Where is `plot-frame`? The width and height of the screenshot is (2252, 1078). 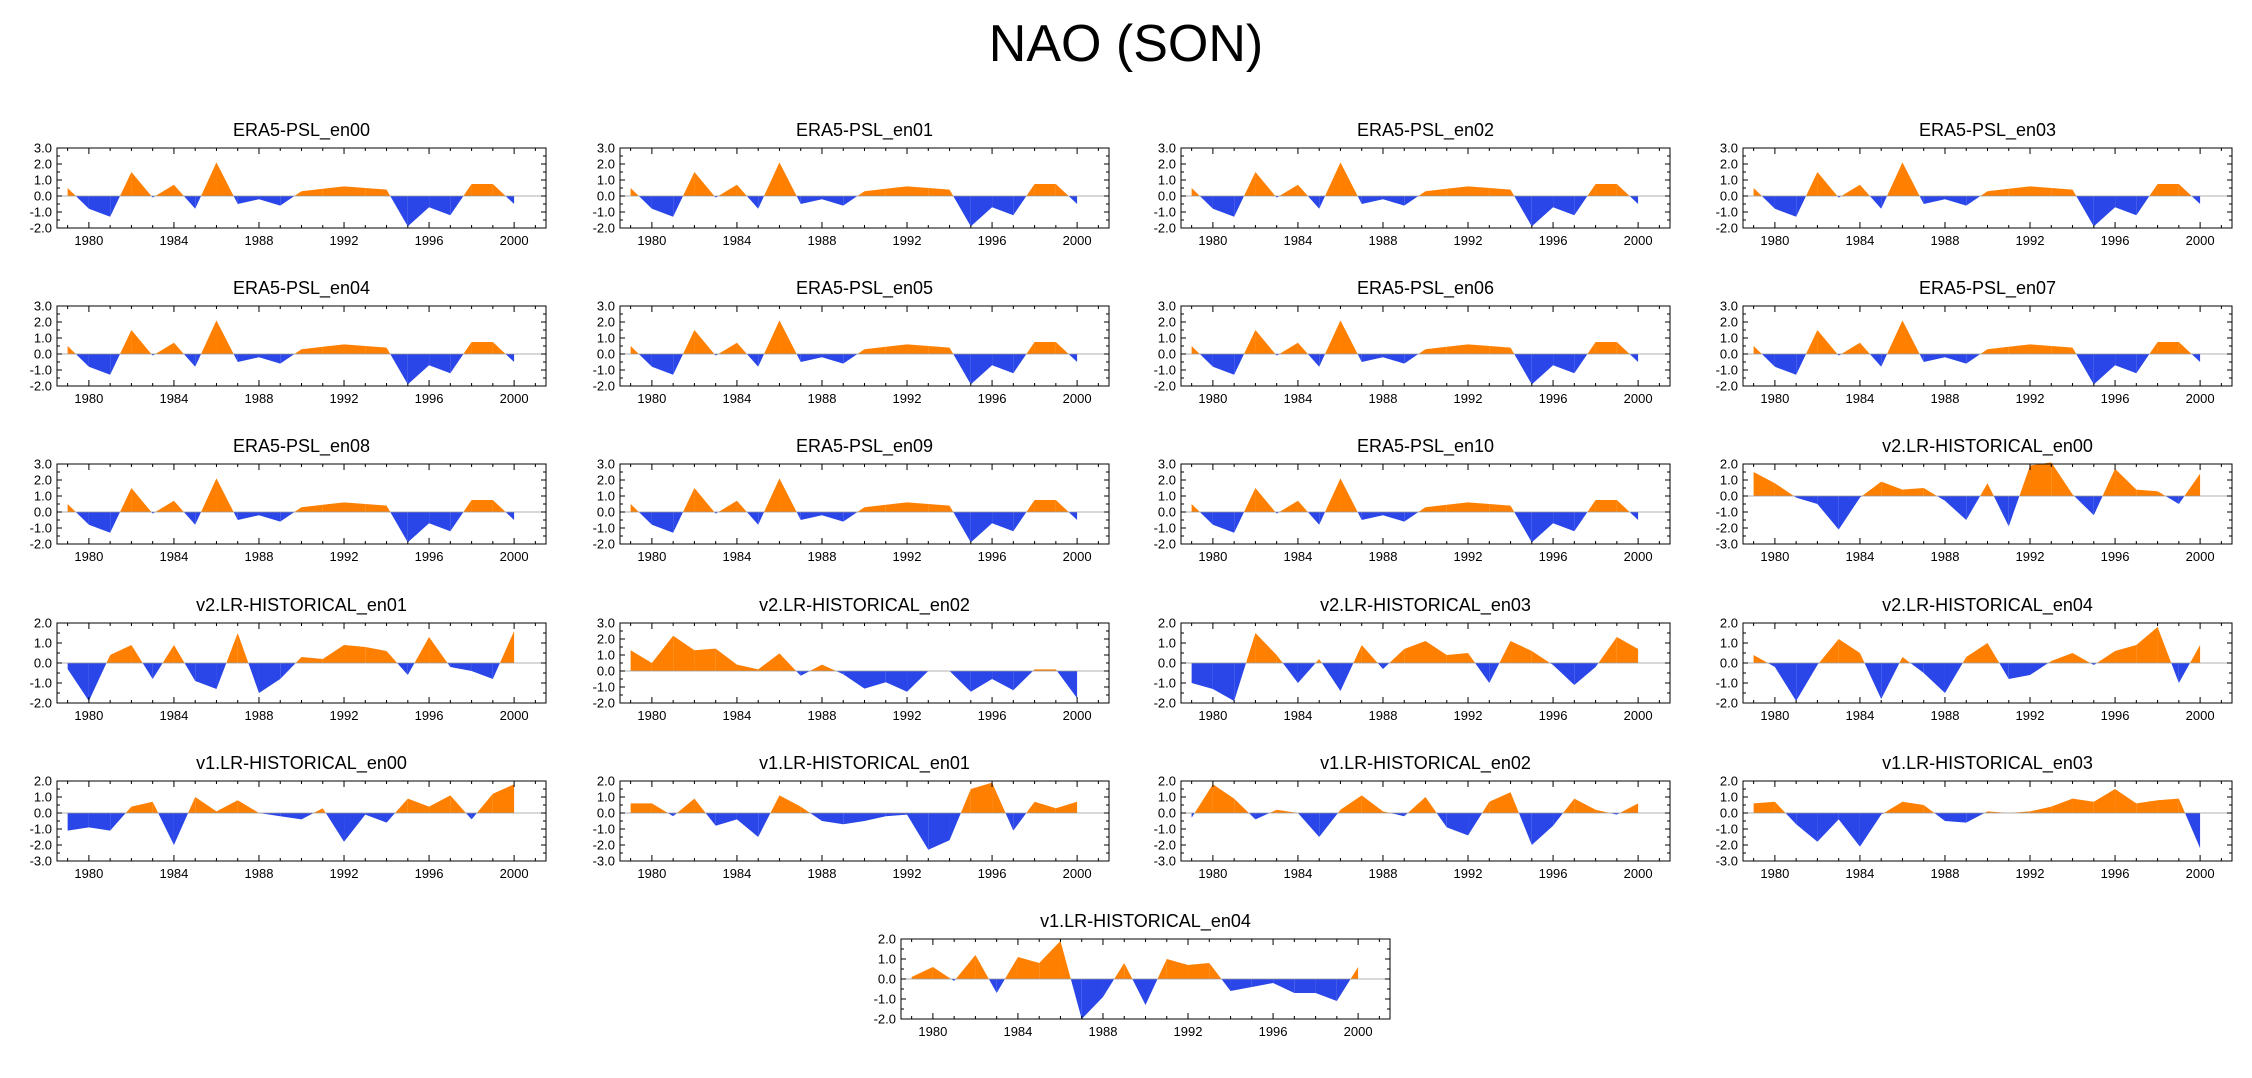 plot-frame is located at coordinates (1425, 821).